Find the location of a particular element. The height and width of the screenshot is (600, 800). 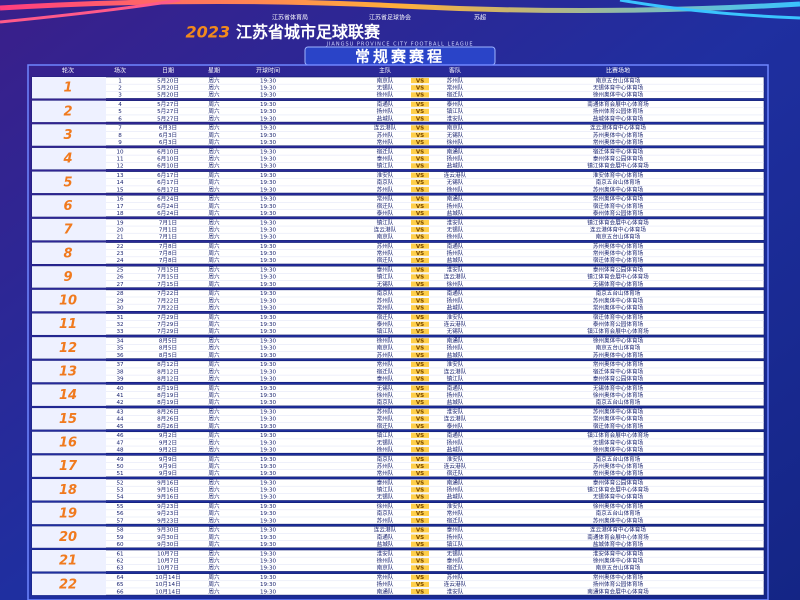

cell: 苏州奥体中心体育场 is located at coordinates (618, 135).